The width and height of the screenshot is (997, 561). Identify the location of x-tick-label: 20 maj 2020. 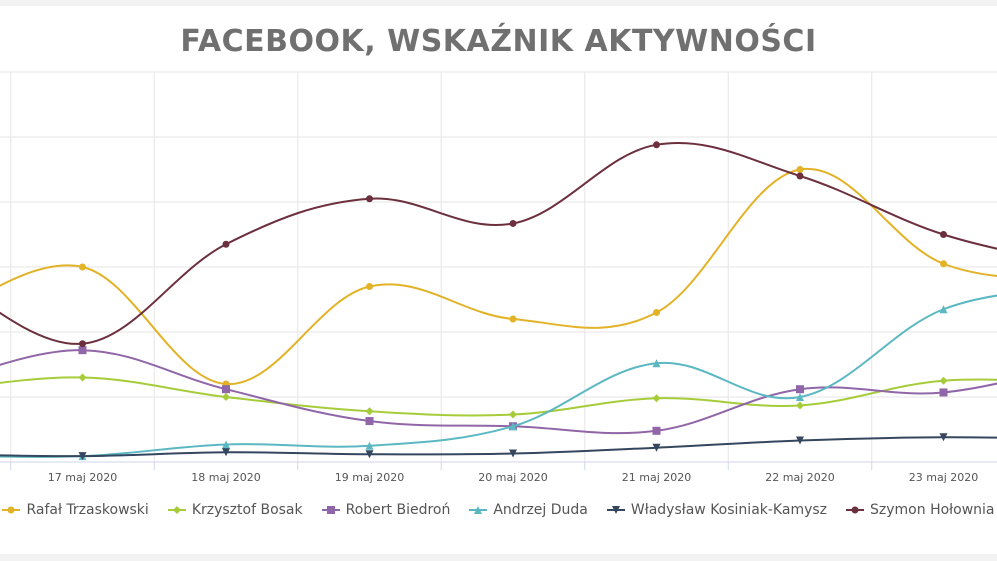
(513, 477).